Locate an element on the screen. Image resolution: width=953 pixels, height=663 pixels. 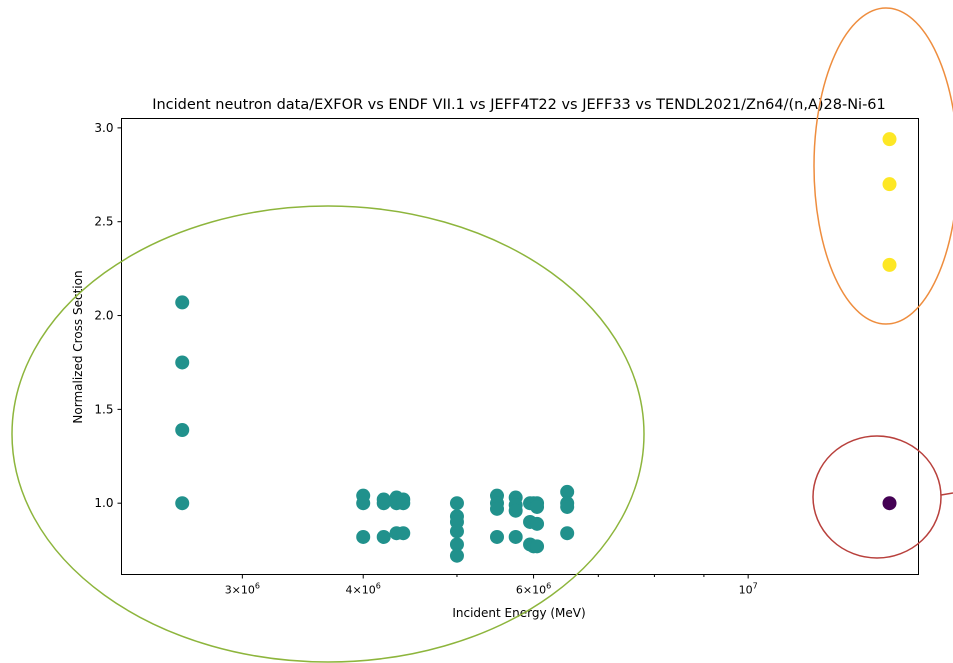
y-axis: 1.0 1.5 2.0 2.5 3.0 is located at coordinates (108, 315).